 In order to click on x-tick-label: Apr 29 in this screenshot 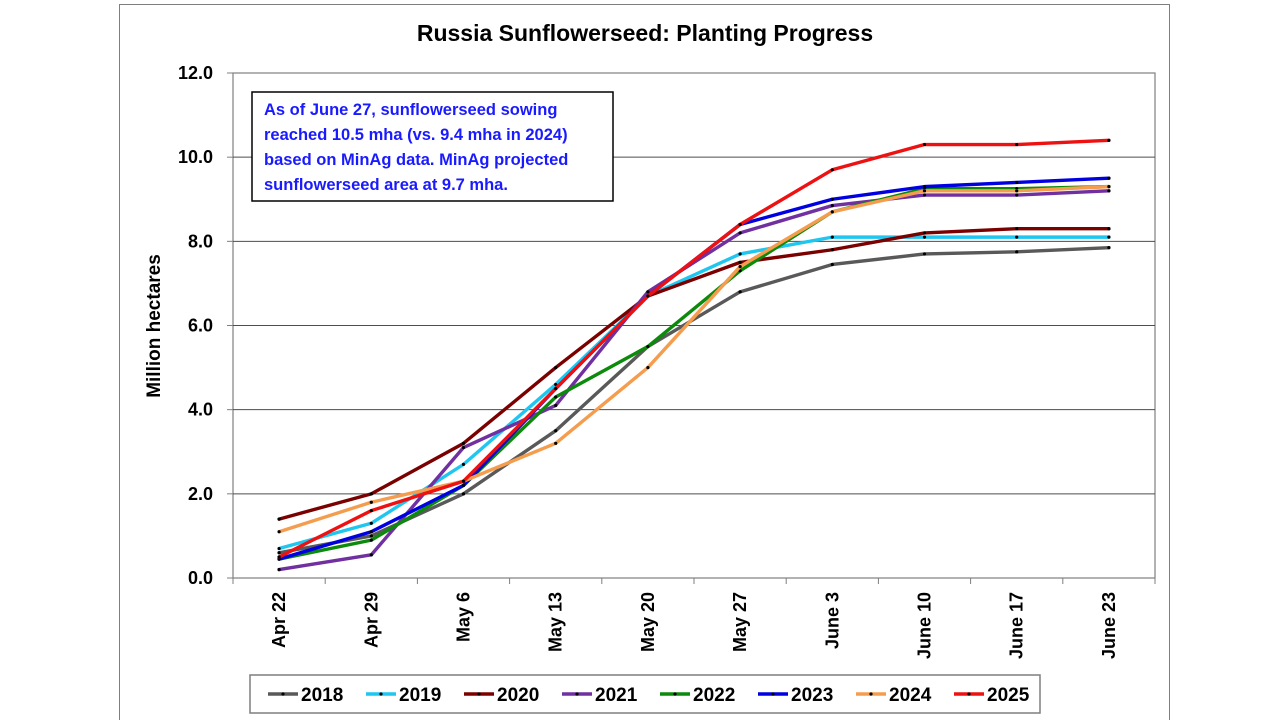, I will do `click(371, 620)`.